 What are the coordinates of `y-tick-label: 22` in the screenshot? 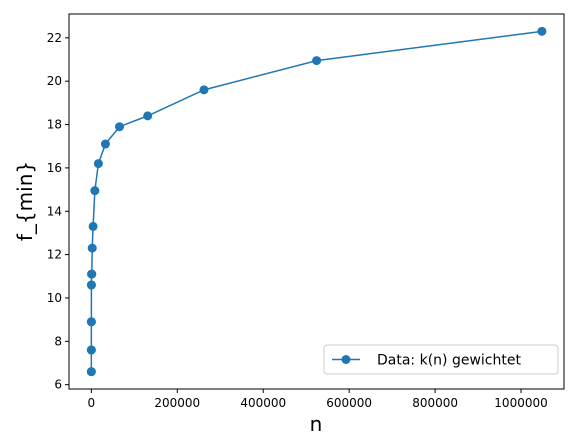 It's located at (54, 38).